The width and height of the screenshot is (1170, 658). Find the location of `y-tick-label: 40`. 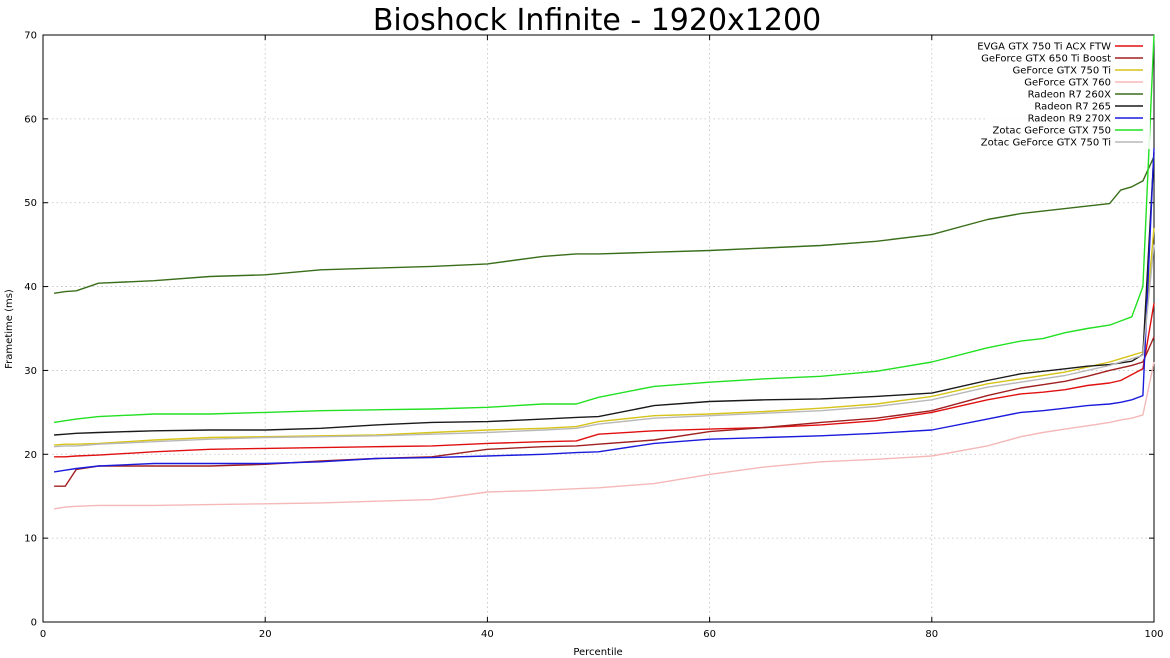

y-tick-label: 40 is located at coordinates (30, 287).